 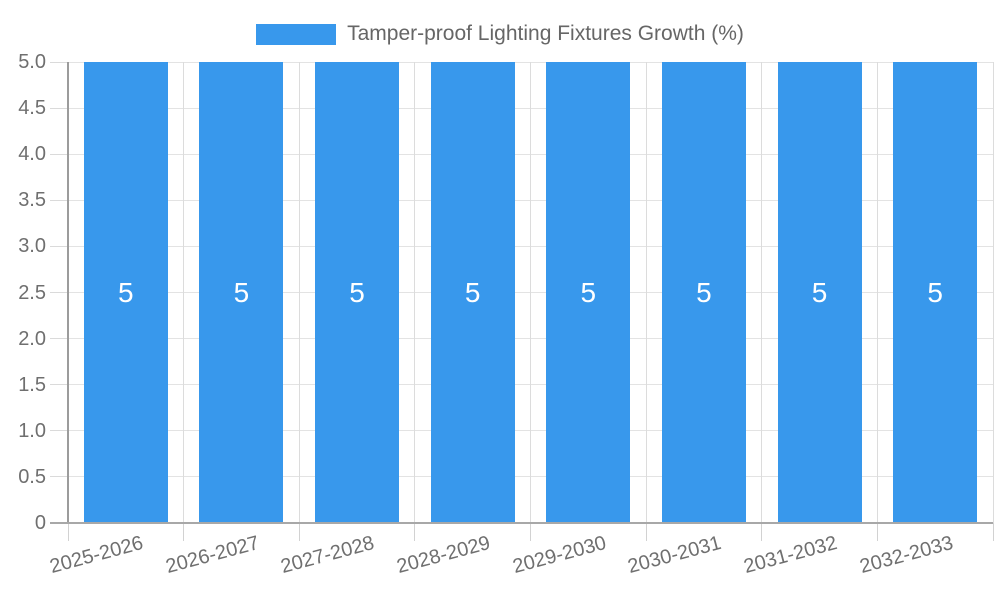 I want to click on x-axis-label: 2025-2026, so click(x=96, y=554).